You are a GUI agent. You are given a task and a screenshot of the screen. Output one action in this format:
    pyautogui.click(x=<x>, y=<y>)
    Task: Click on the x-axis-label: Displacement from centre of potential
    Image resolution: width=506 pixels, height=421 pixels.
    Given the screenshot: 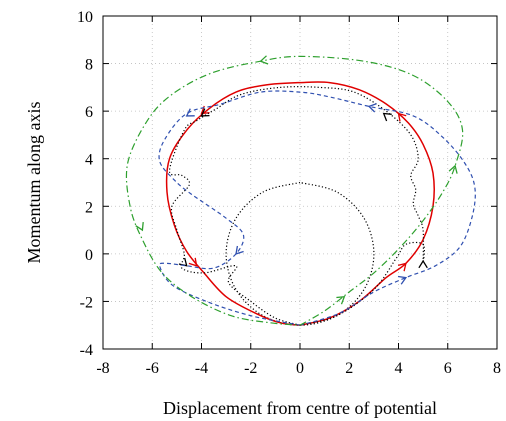 What is the action you would take?
    pyautogui.click(x=300, y=408)
    